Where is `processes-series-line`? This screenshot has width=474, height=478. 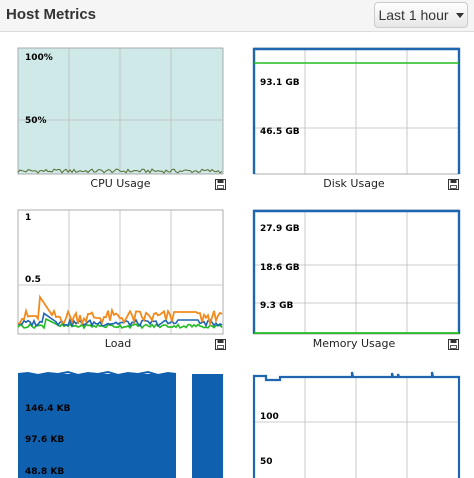
processes-series-line is located at coordinates (356, 424).